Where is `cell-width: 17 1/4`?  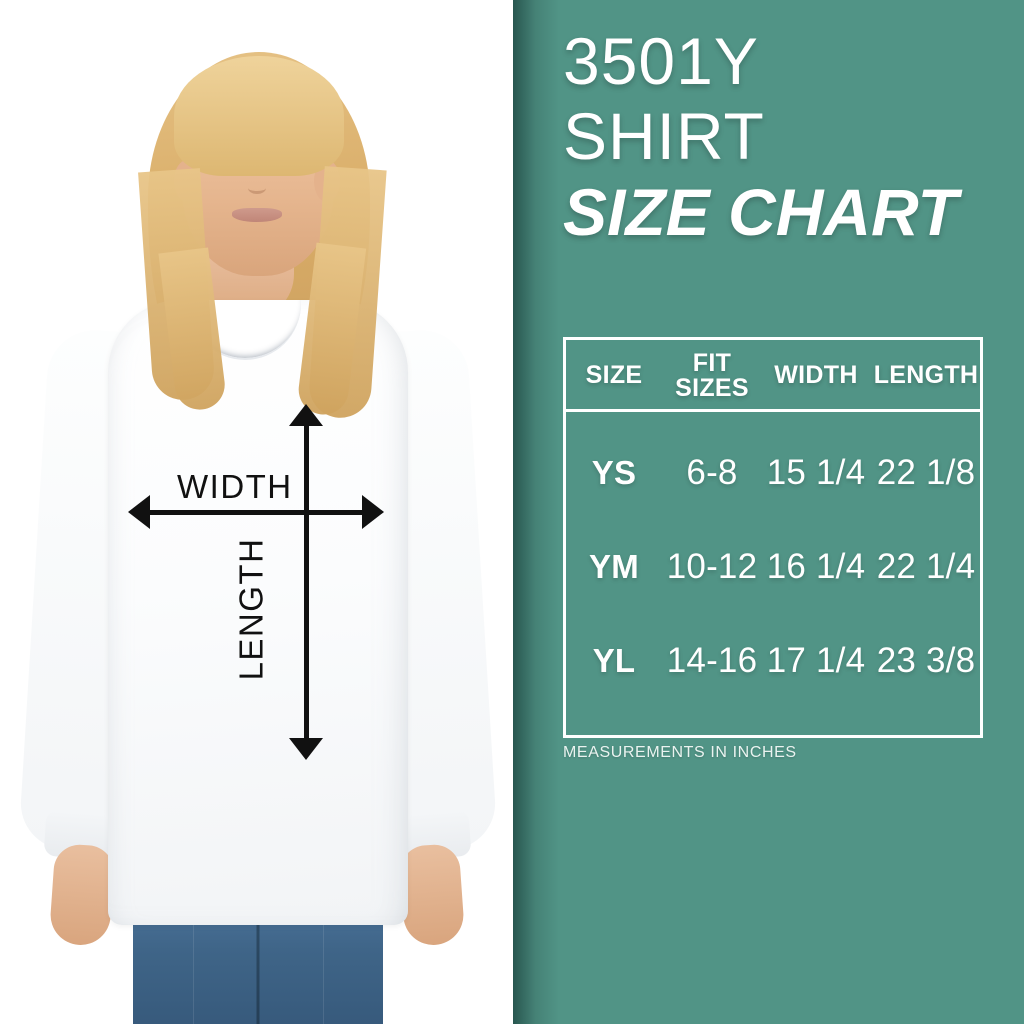
cell-width: 17 1/4 is located at coordinates (816, 660).